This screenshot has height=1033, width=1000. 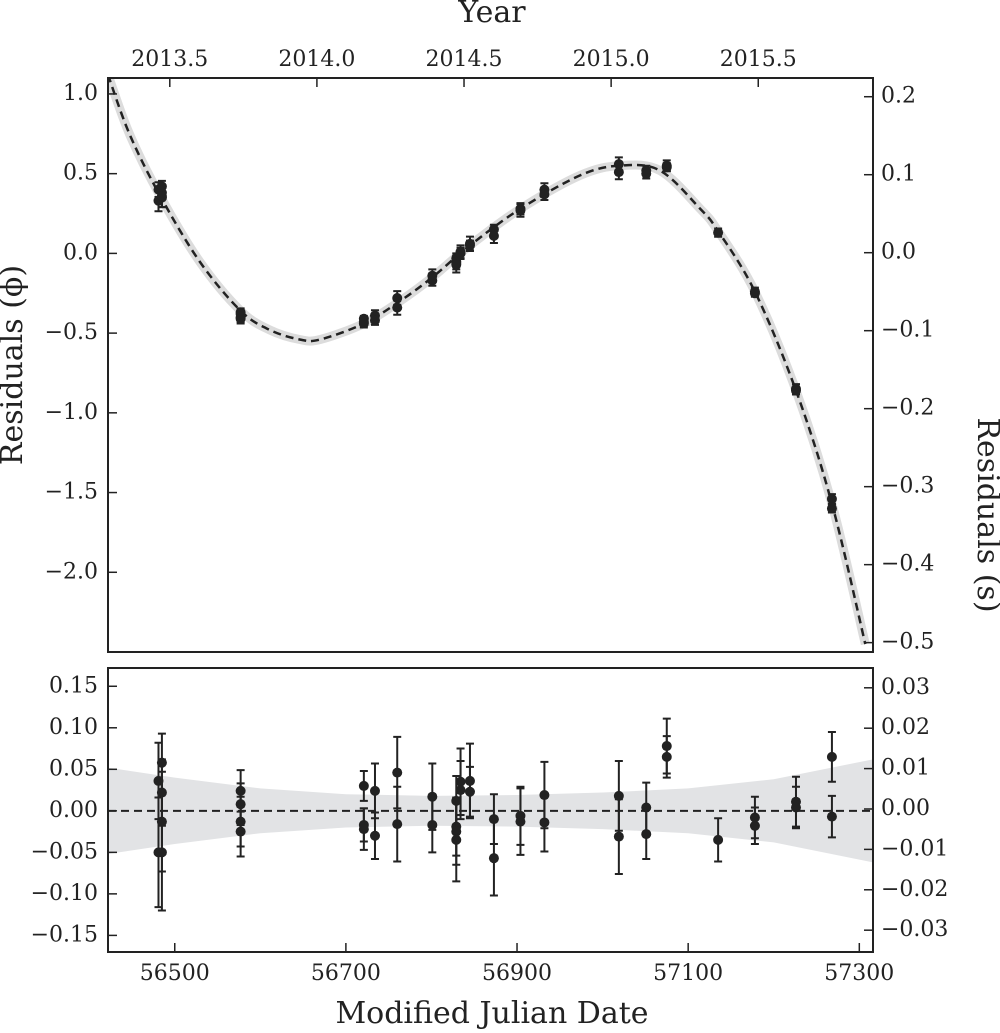 I want to click on y-tick-label: 0.00, so click(x=73, y=810).